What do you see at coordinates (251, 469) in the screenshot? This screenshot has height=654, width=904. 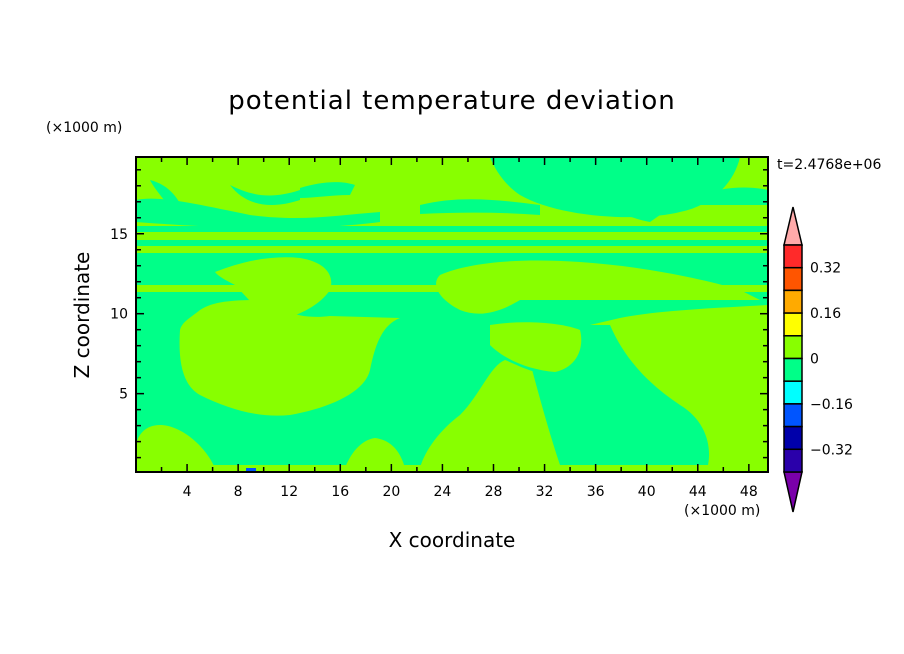 I see `contour-small-blob` at bounding box center [251, 469].